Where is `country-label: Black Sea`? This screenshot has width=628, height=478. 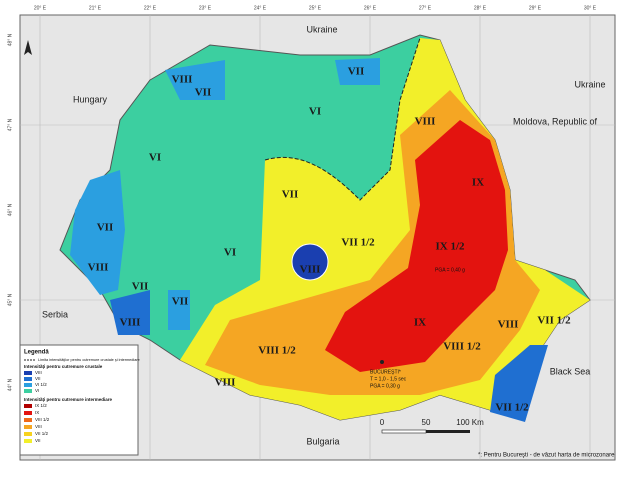
country-label: Black Sea is located at coordinates (570, 371).